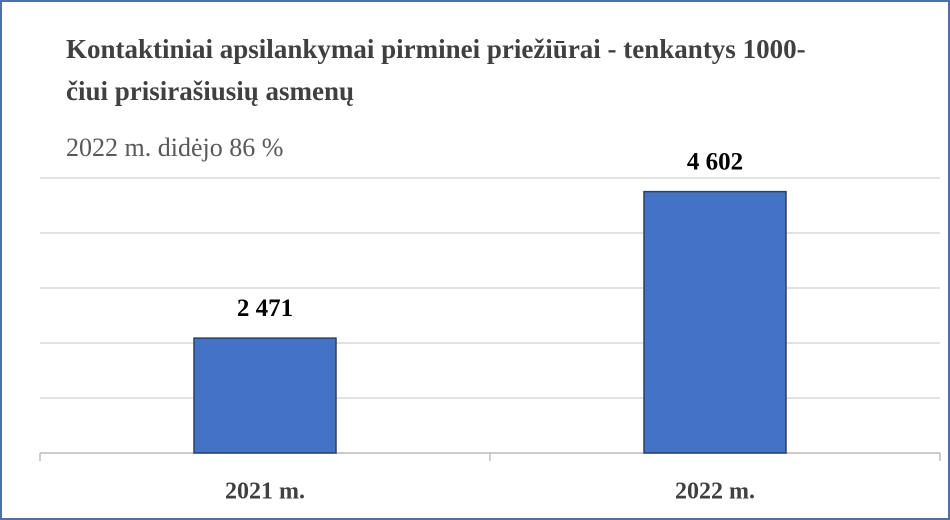 This screenshot has height=520, width=950. Describe the element at coordinates (715, 161) in the screenshot. I see `data-label: 4 602` at that location.